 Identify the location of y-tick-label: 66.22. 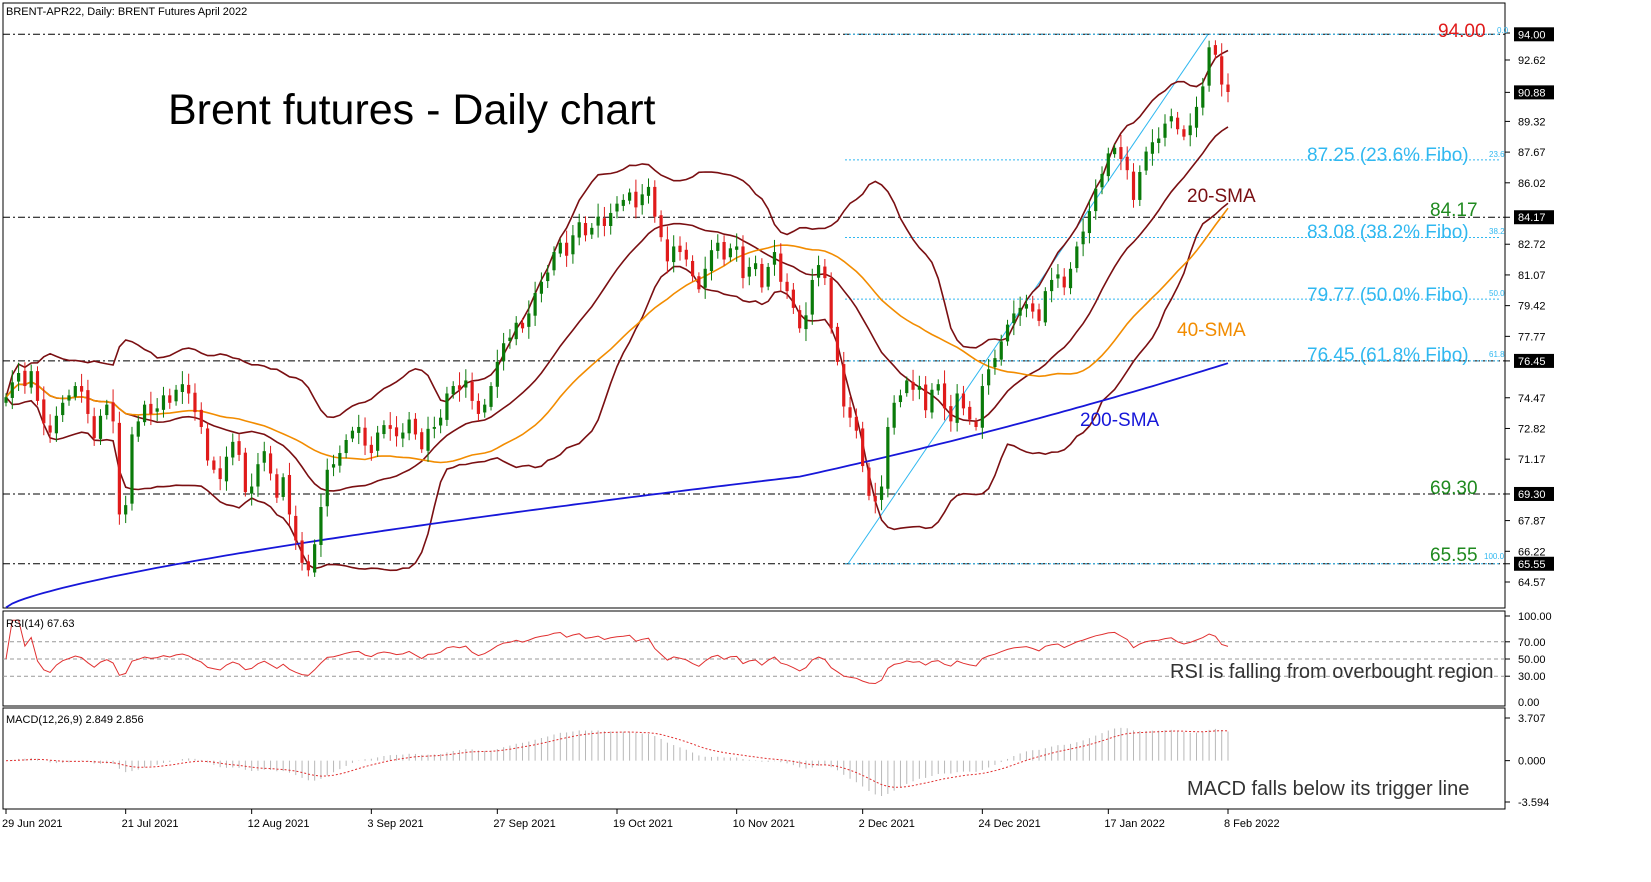
(1532, 552).